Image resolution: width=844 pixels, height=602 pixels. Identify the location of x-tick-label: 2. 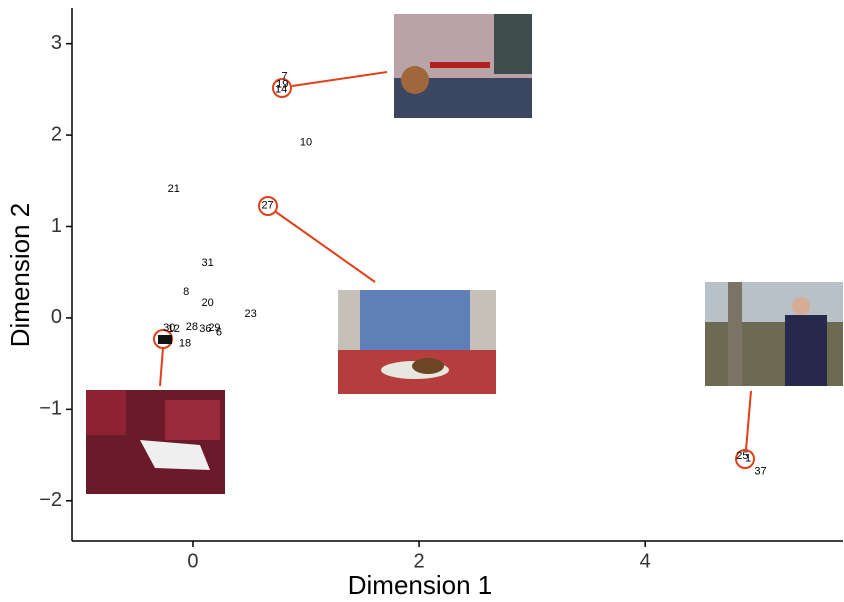
(419, 561).